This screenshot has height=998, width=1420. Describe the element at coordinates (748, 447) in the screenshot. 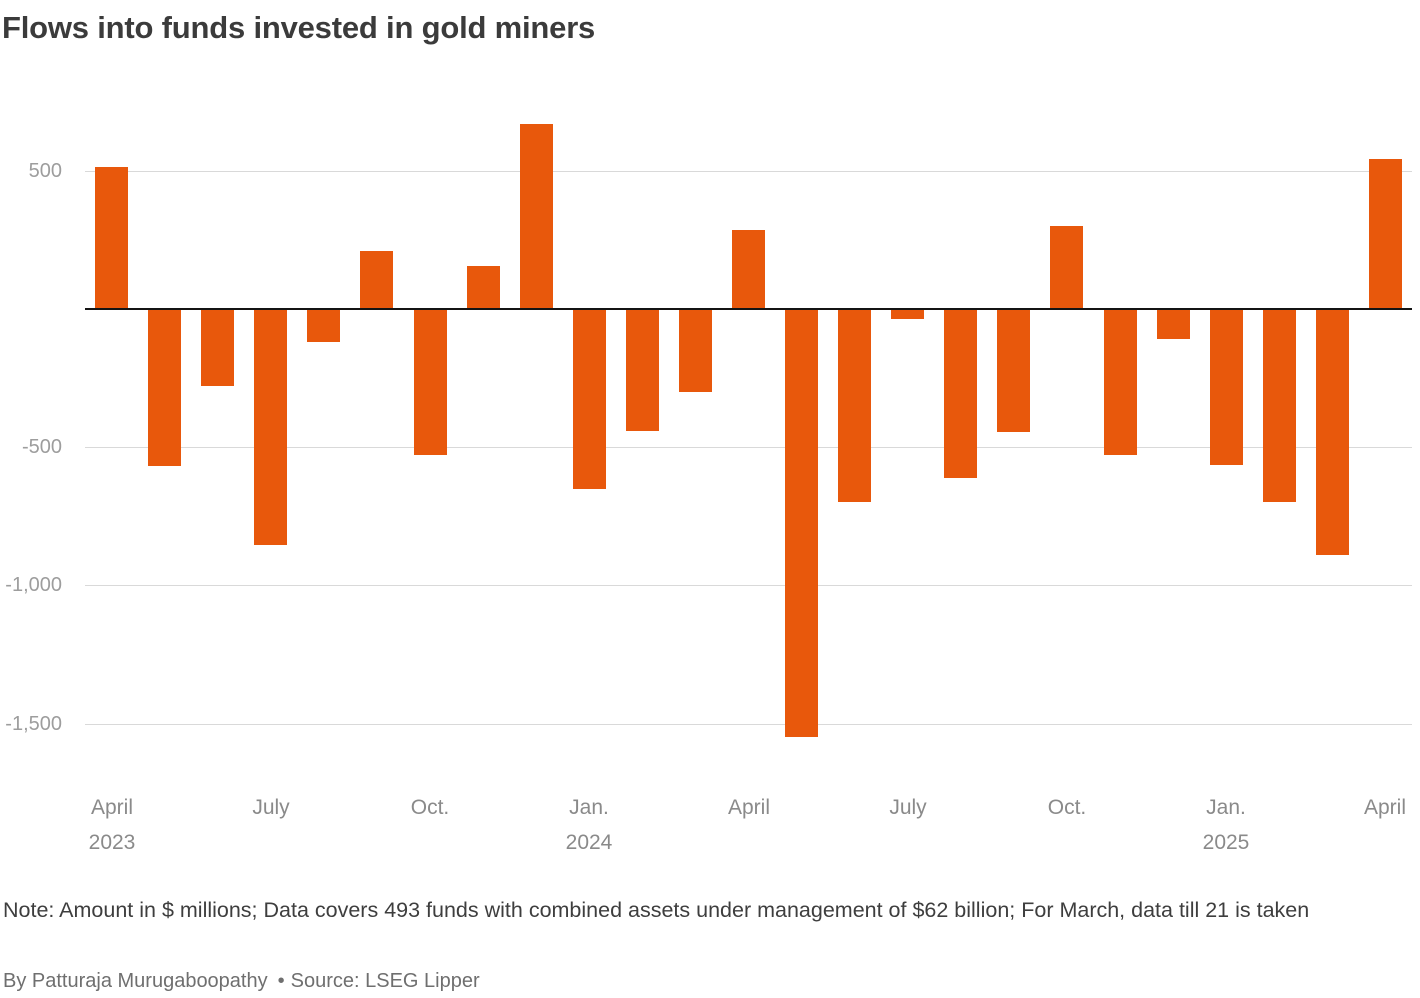

I see `gridline--500` at that location.